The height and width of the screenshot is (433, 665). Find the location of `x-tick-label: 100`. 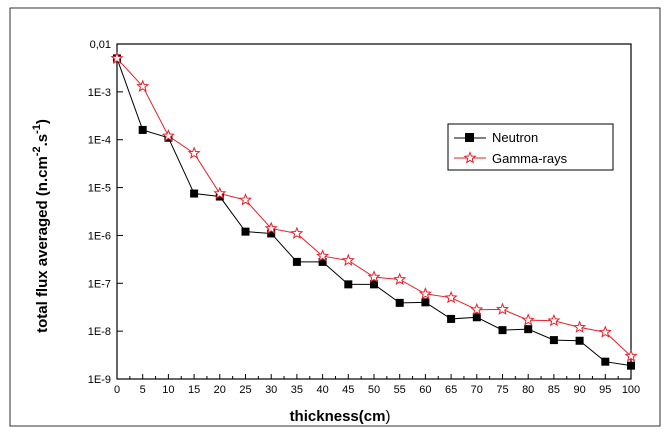

x-tick-label: 100 is located at coordinates (631, 390).